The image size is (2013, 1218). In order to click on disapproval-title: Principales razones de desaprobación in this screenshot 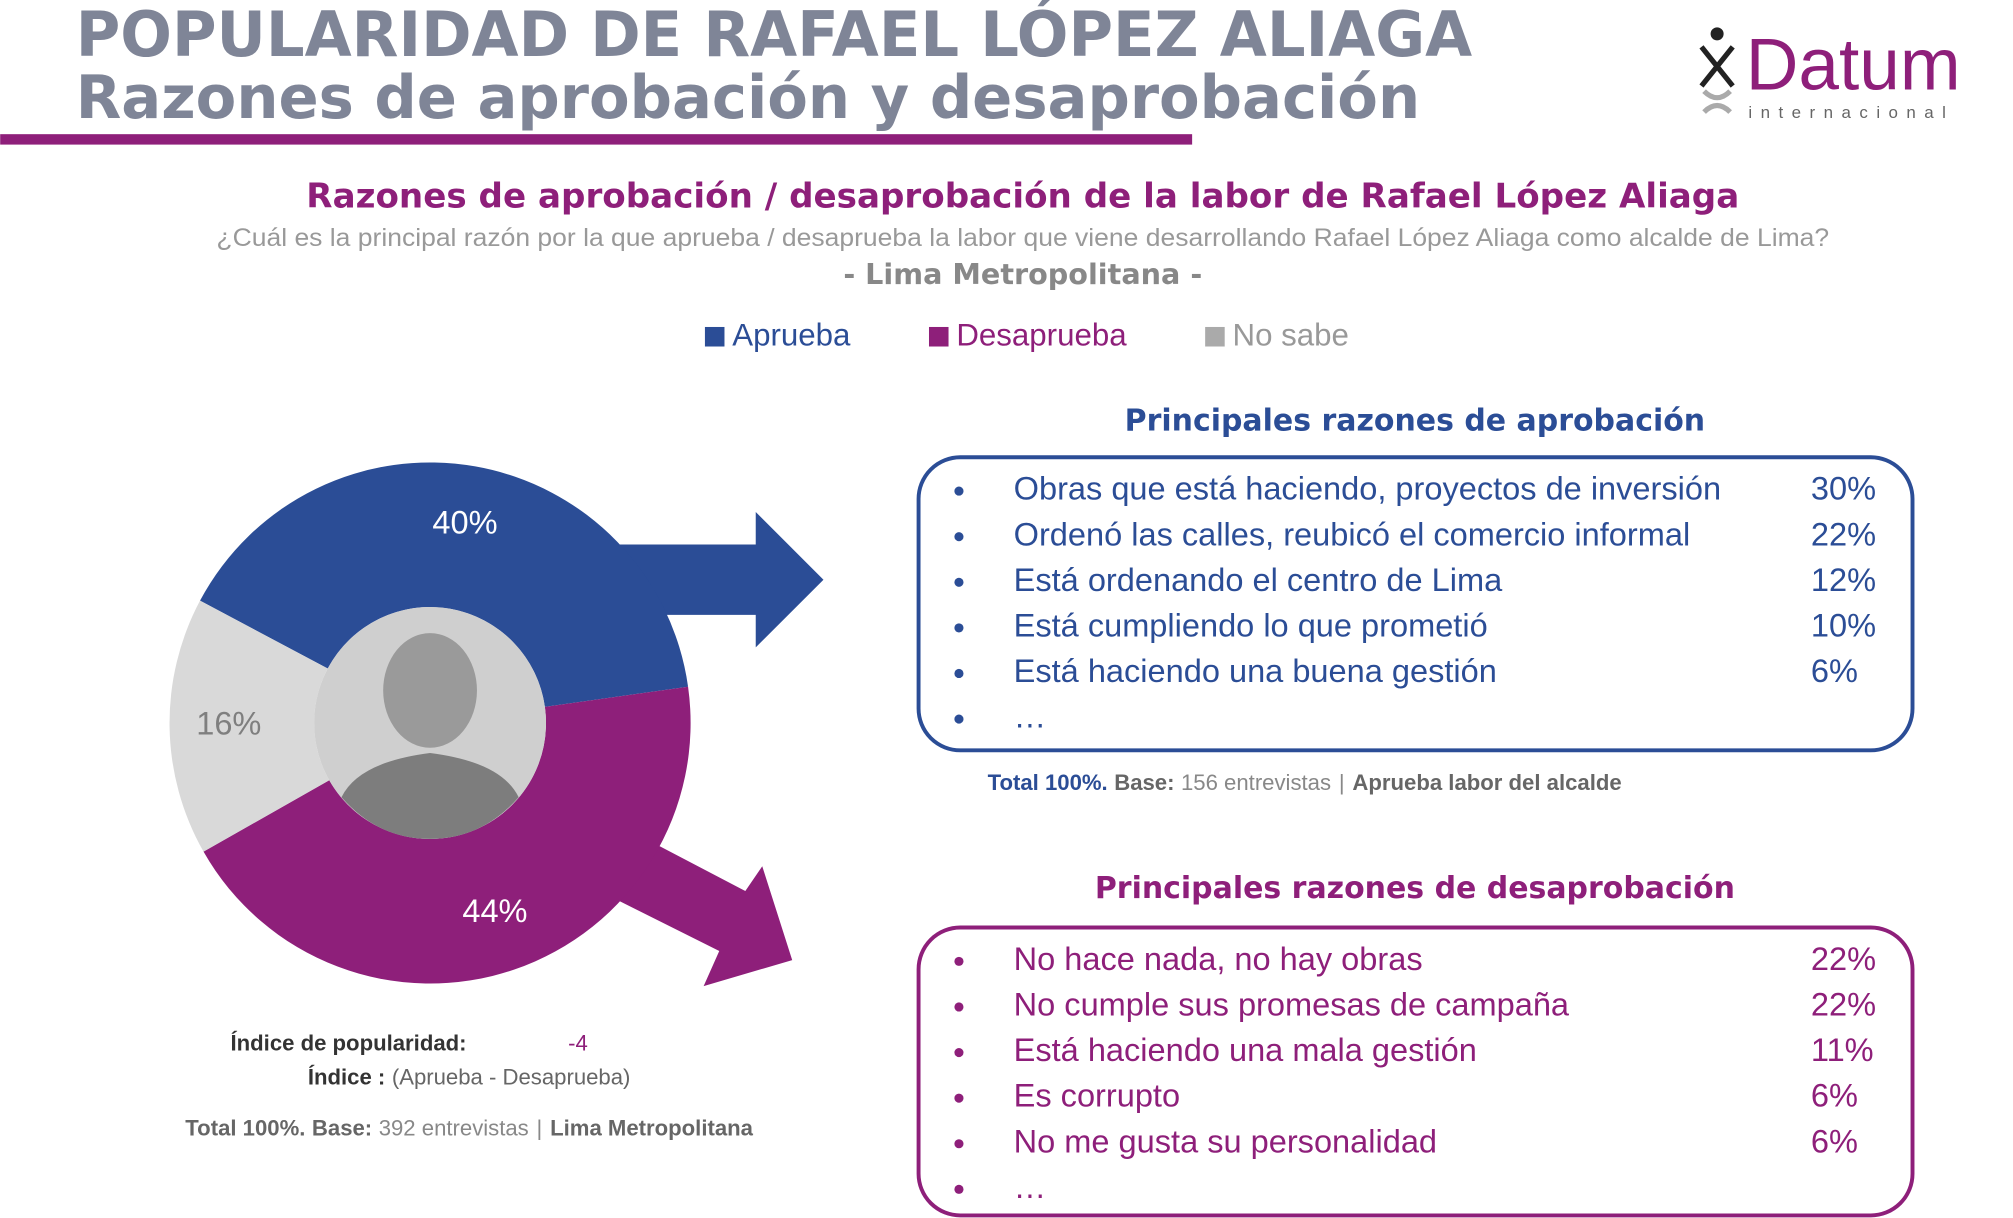, I will do `click(1415, 888)`.